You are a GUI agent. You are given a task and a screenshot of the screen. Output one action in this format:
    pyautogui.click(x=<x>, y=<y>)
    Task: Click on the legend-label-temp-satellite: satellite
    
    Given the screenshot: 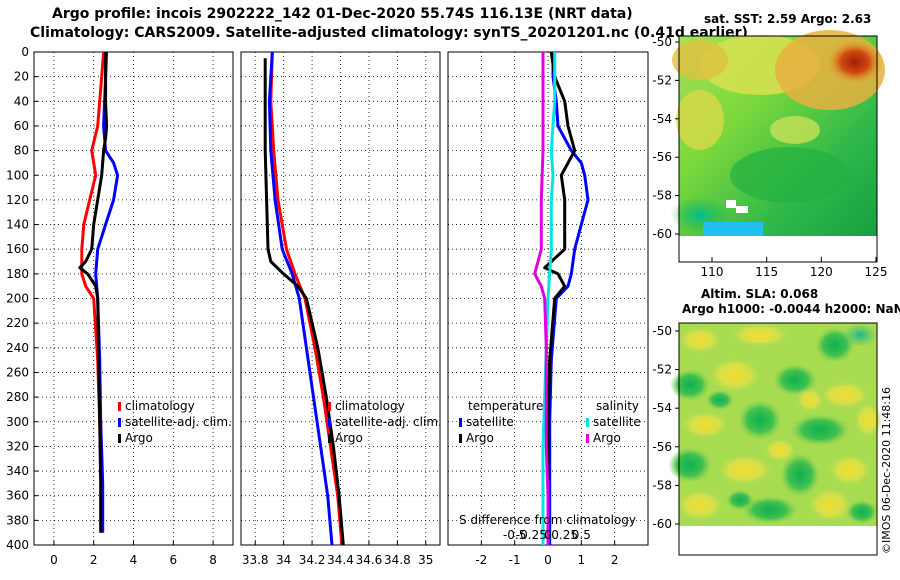 What is the action you would take?
    pyautogui.click(x=490, y=422)
    